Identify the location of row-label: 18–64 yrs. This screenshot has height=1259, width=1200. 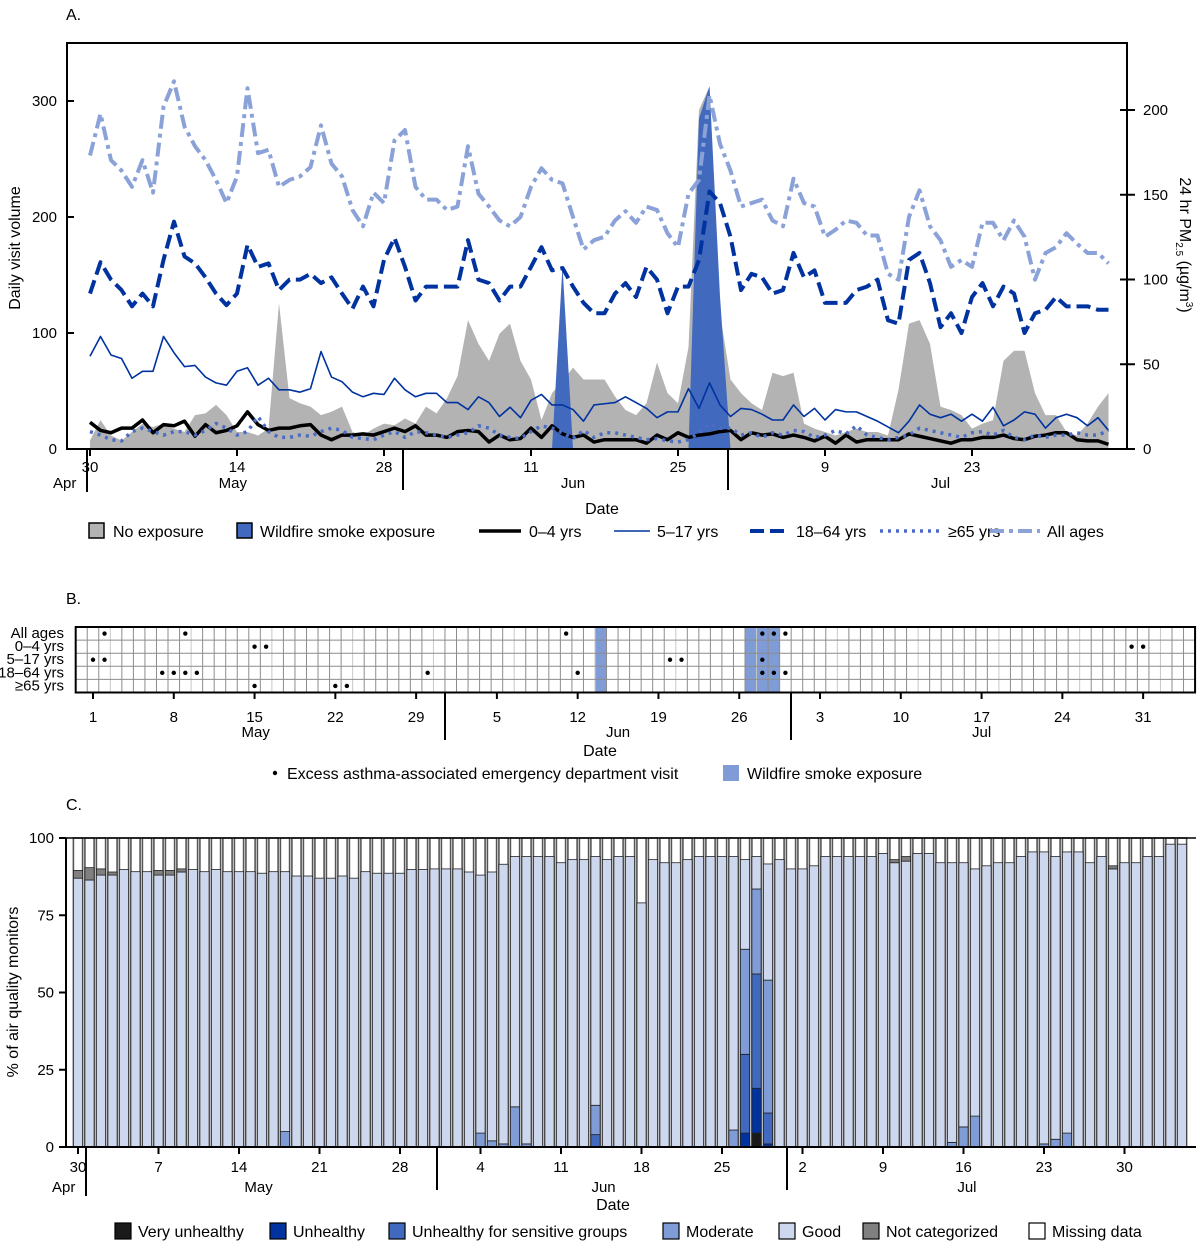
(32, 672).